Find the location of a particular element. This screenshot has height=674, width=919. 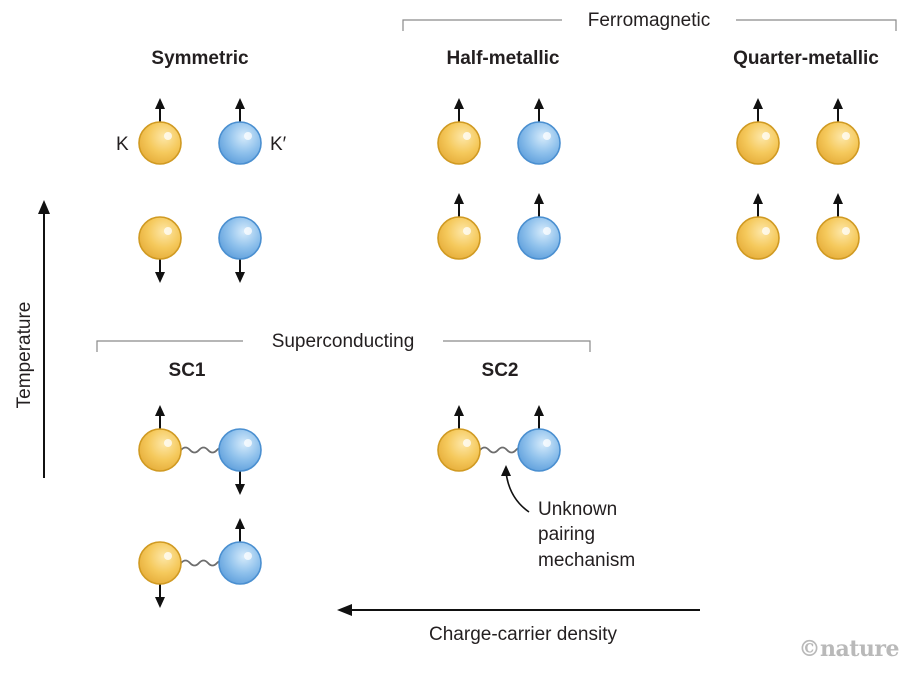

density-axis: Charge-carrier density is located at coordinates (518, 624).